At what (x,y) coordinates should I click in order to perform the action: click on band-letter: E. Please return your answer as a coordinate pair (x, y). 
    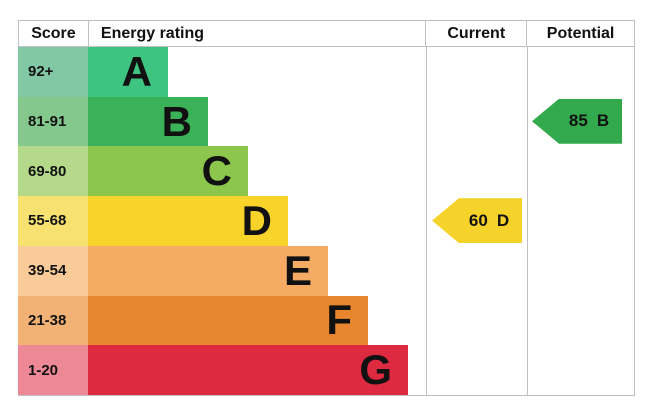
    Looking at the image, I should click on (297, 270).